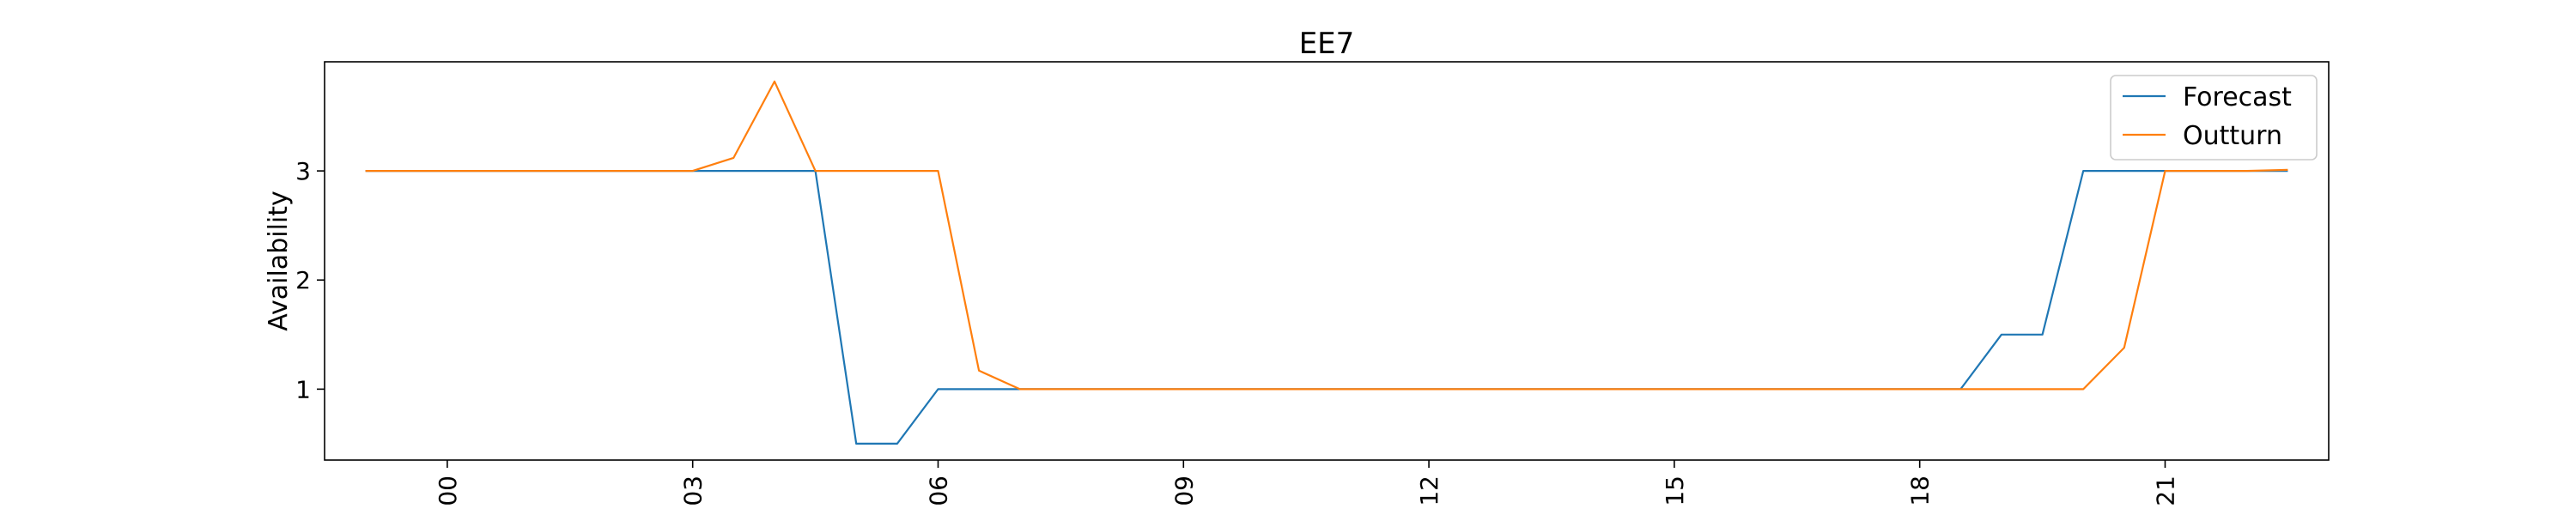 The image size is (2576, 515). I want to click on legend-label-outturn: Outturn, so click(2232, 136).